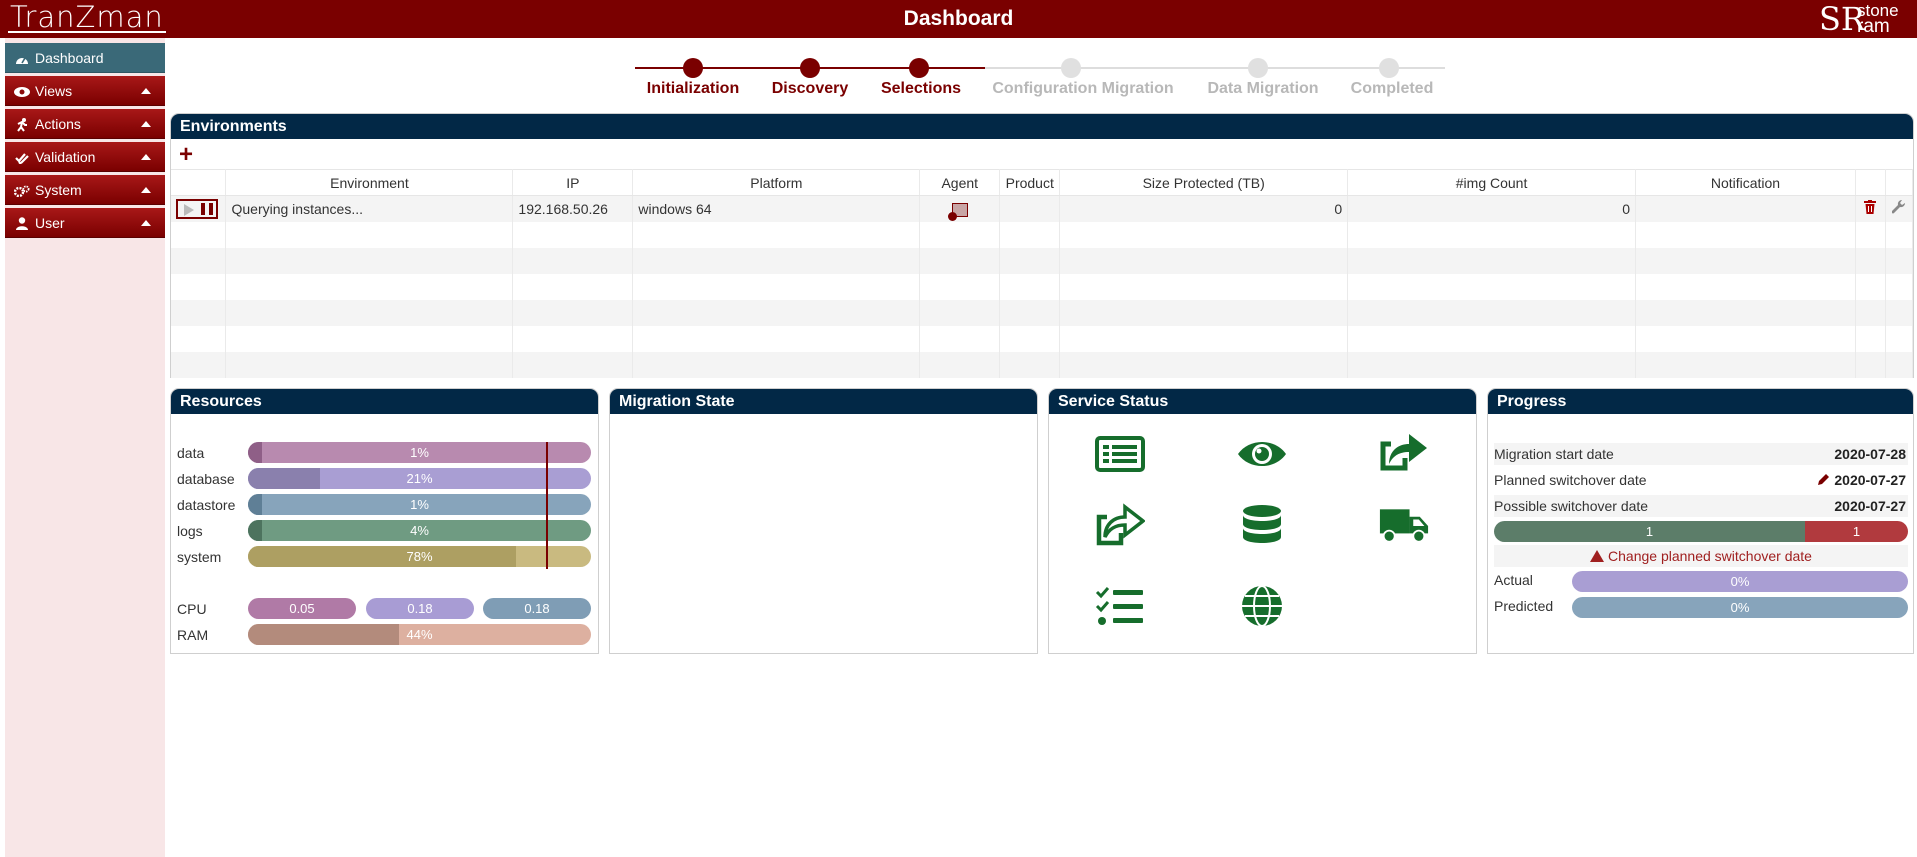 The width and height of the screenshot is (1917, 857). I want to click on predicted-progress-bar: 0%, so click(1740, 607).